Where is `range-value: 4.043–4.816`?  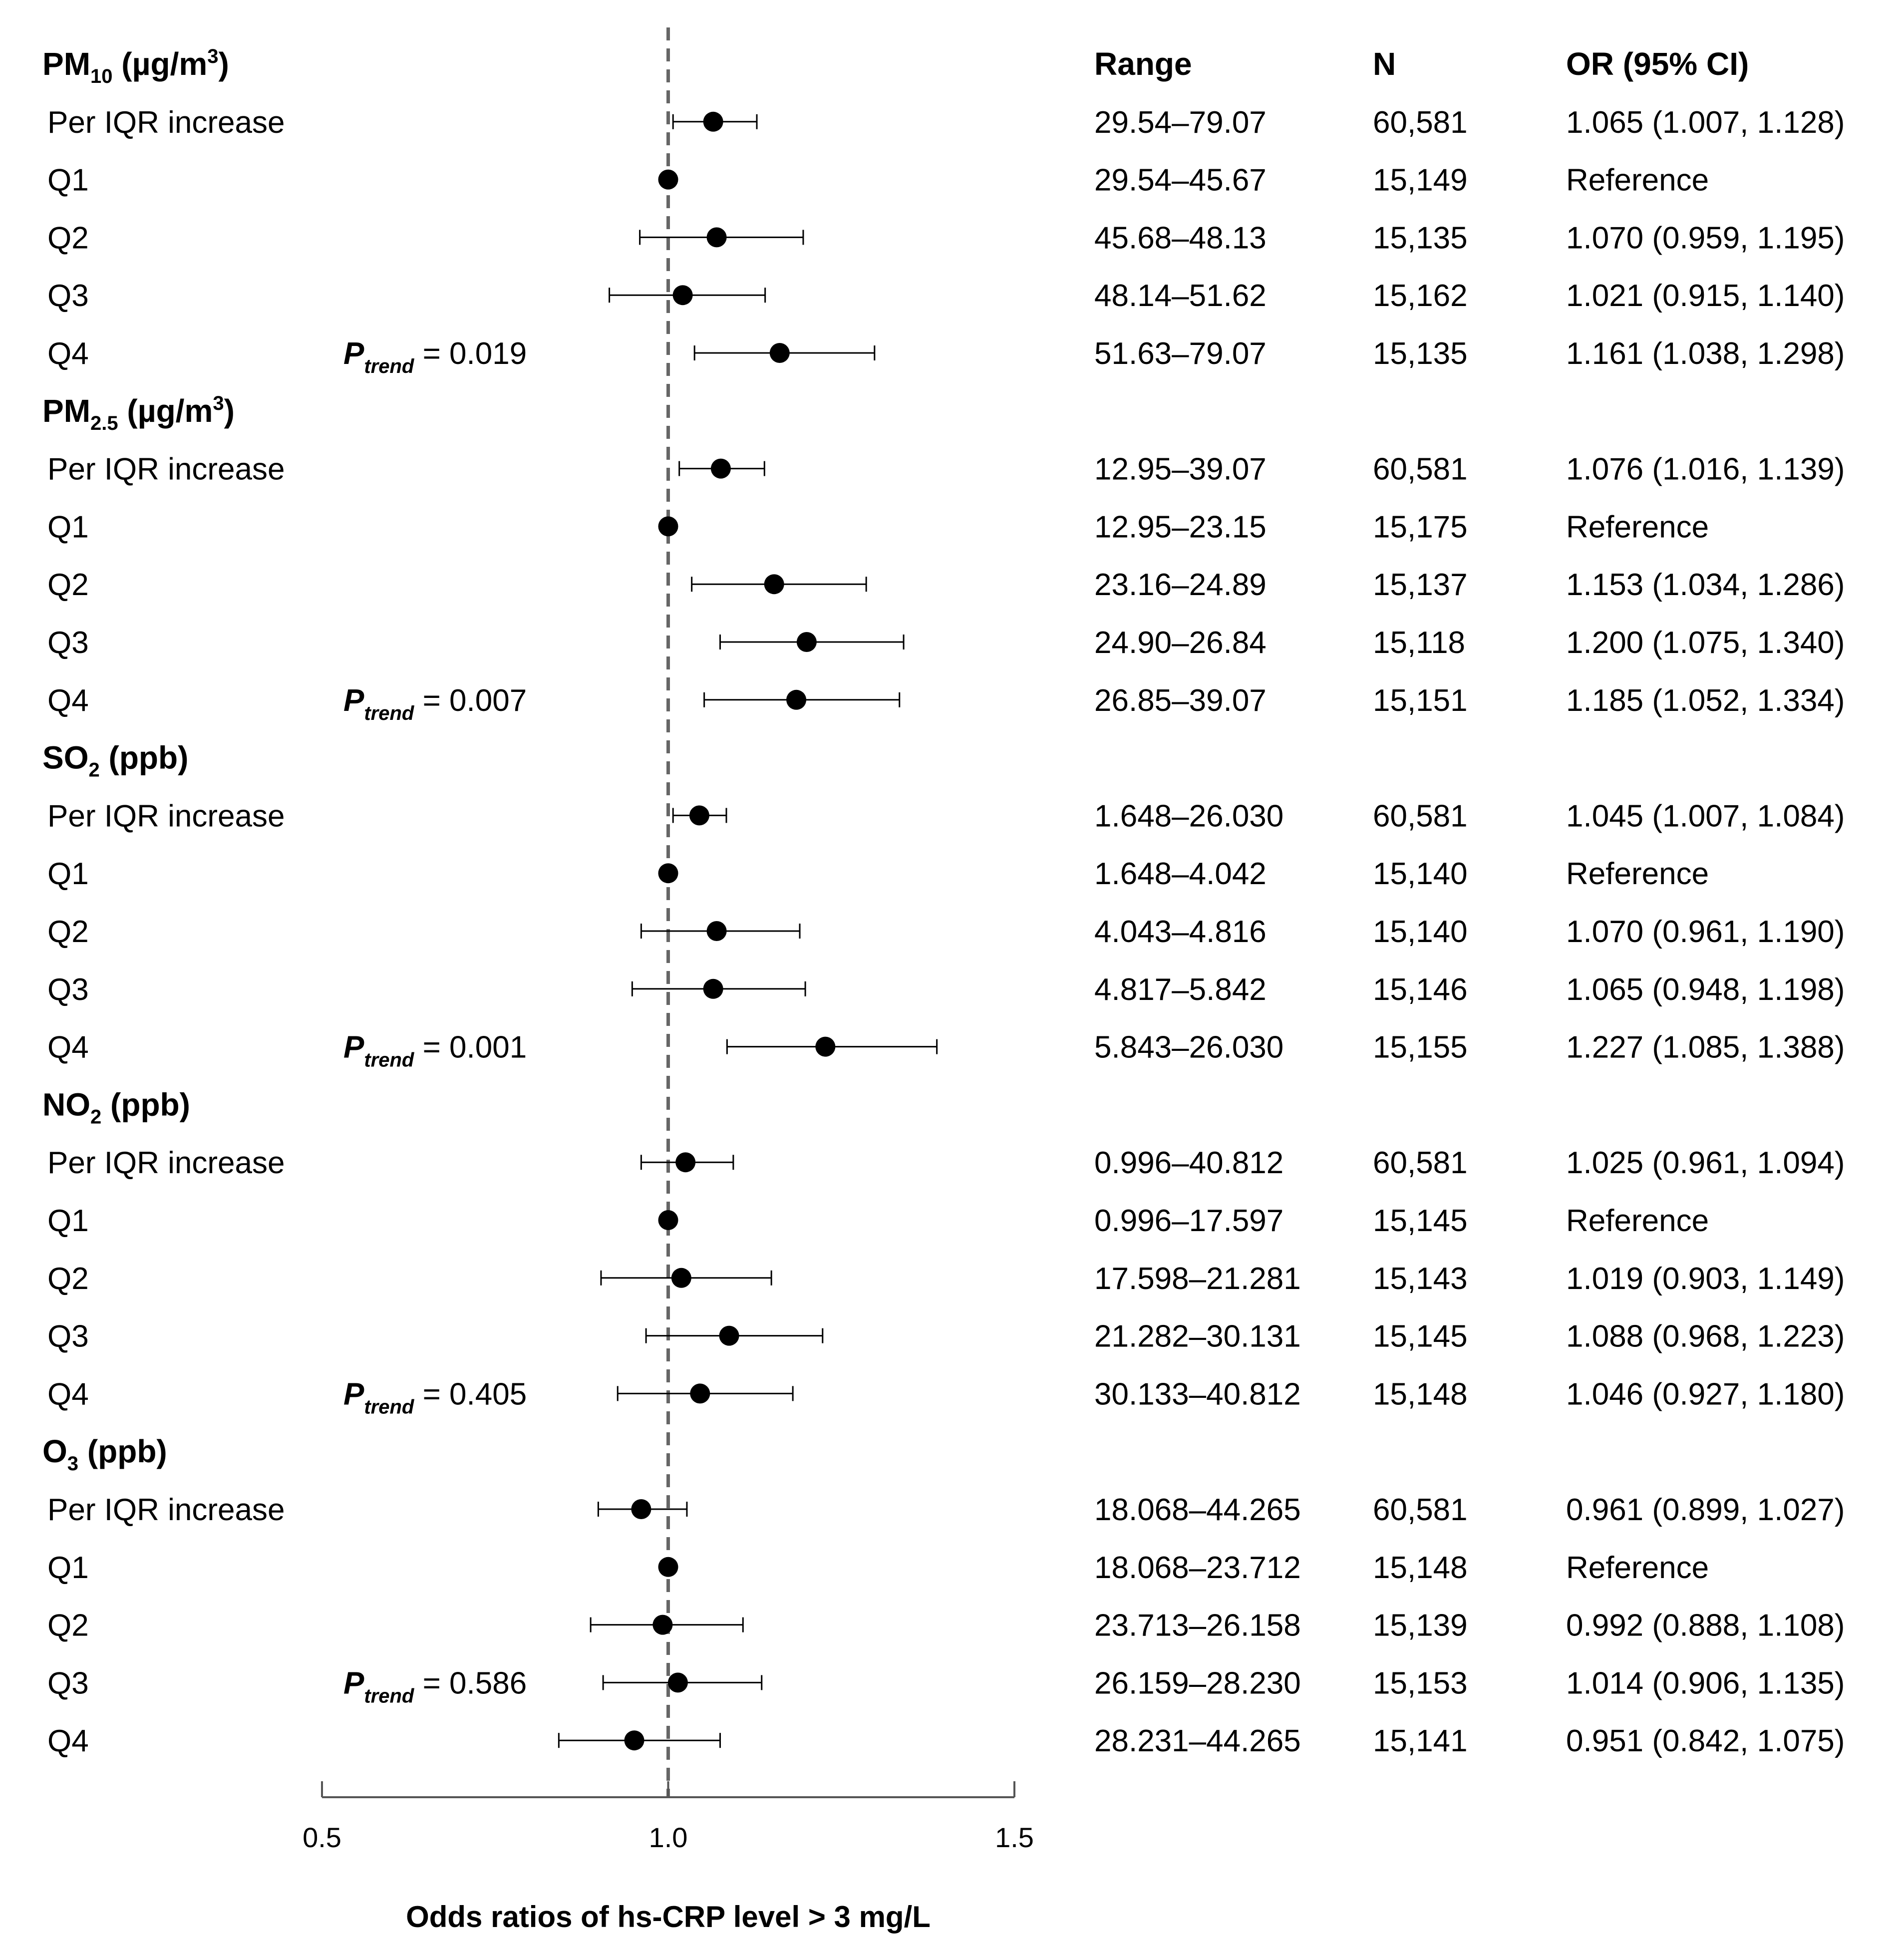 range-value: 4.043–4.816 is located at coordinates (1180, 932).